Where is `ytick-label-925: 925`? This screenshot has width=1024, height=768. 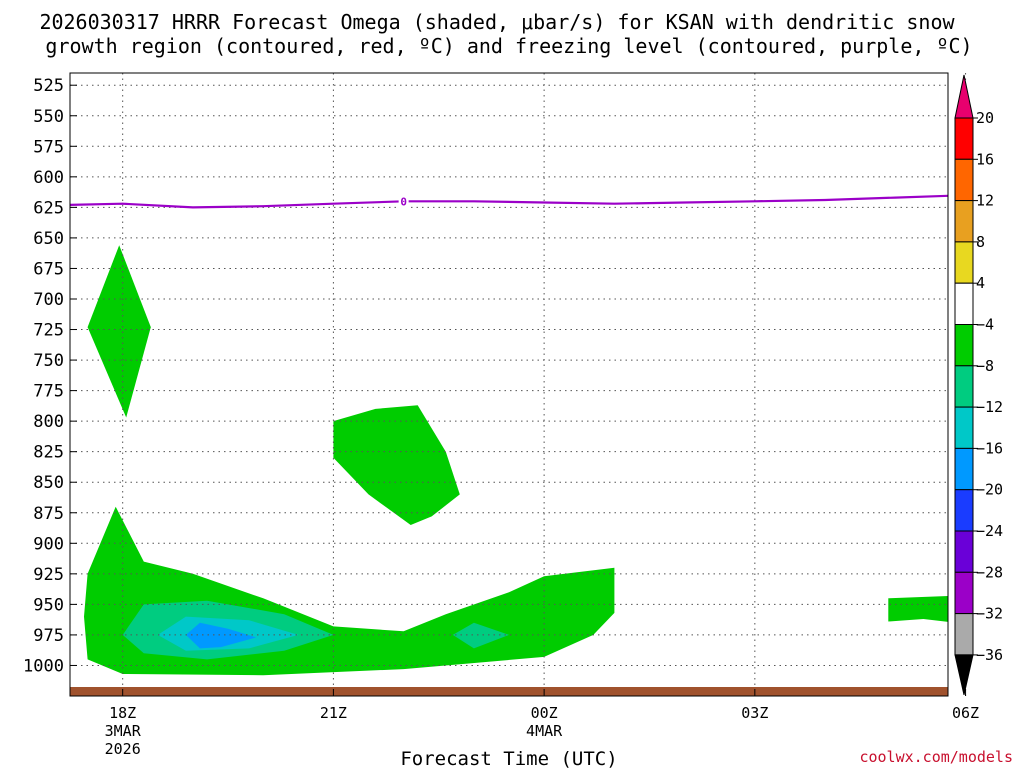
ytick-label-925: 925 is located at coordinates (48, 575).